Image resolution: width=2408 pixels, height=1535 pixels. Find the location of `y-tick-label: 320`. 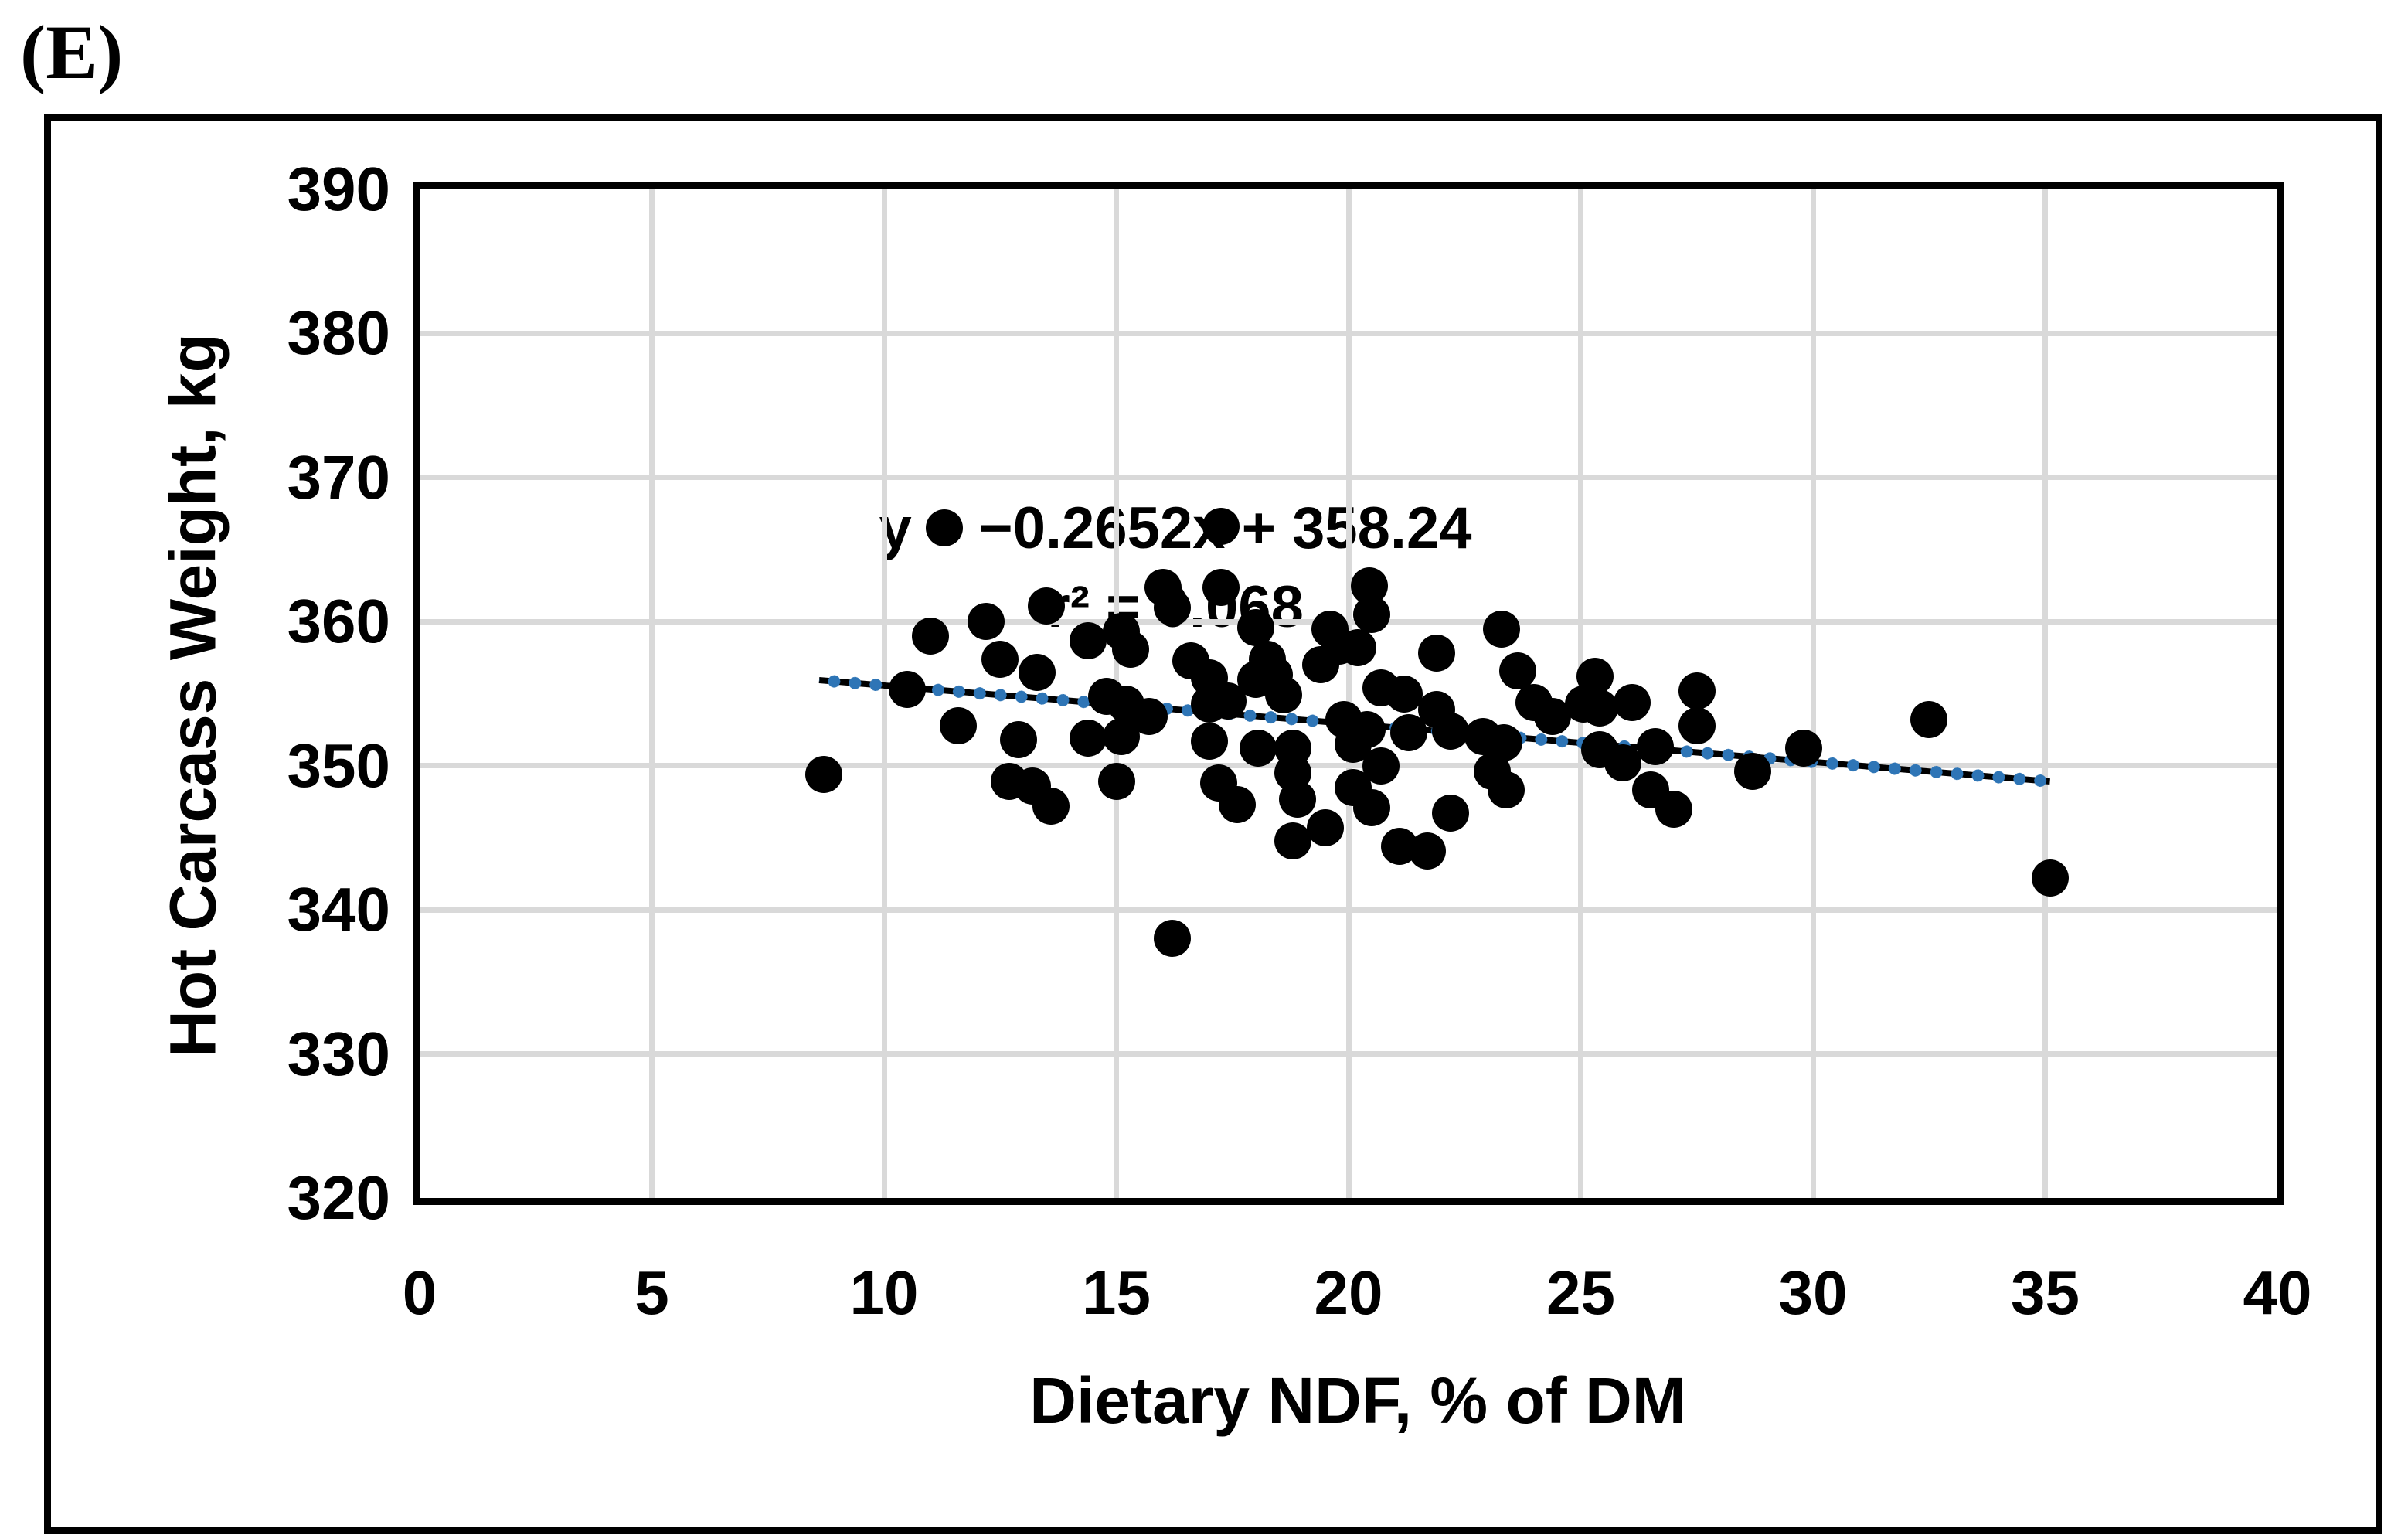

y-tick-label: 320 is located at coordinates (338, 1197).